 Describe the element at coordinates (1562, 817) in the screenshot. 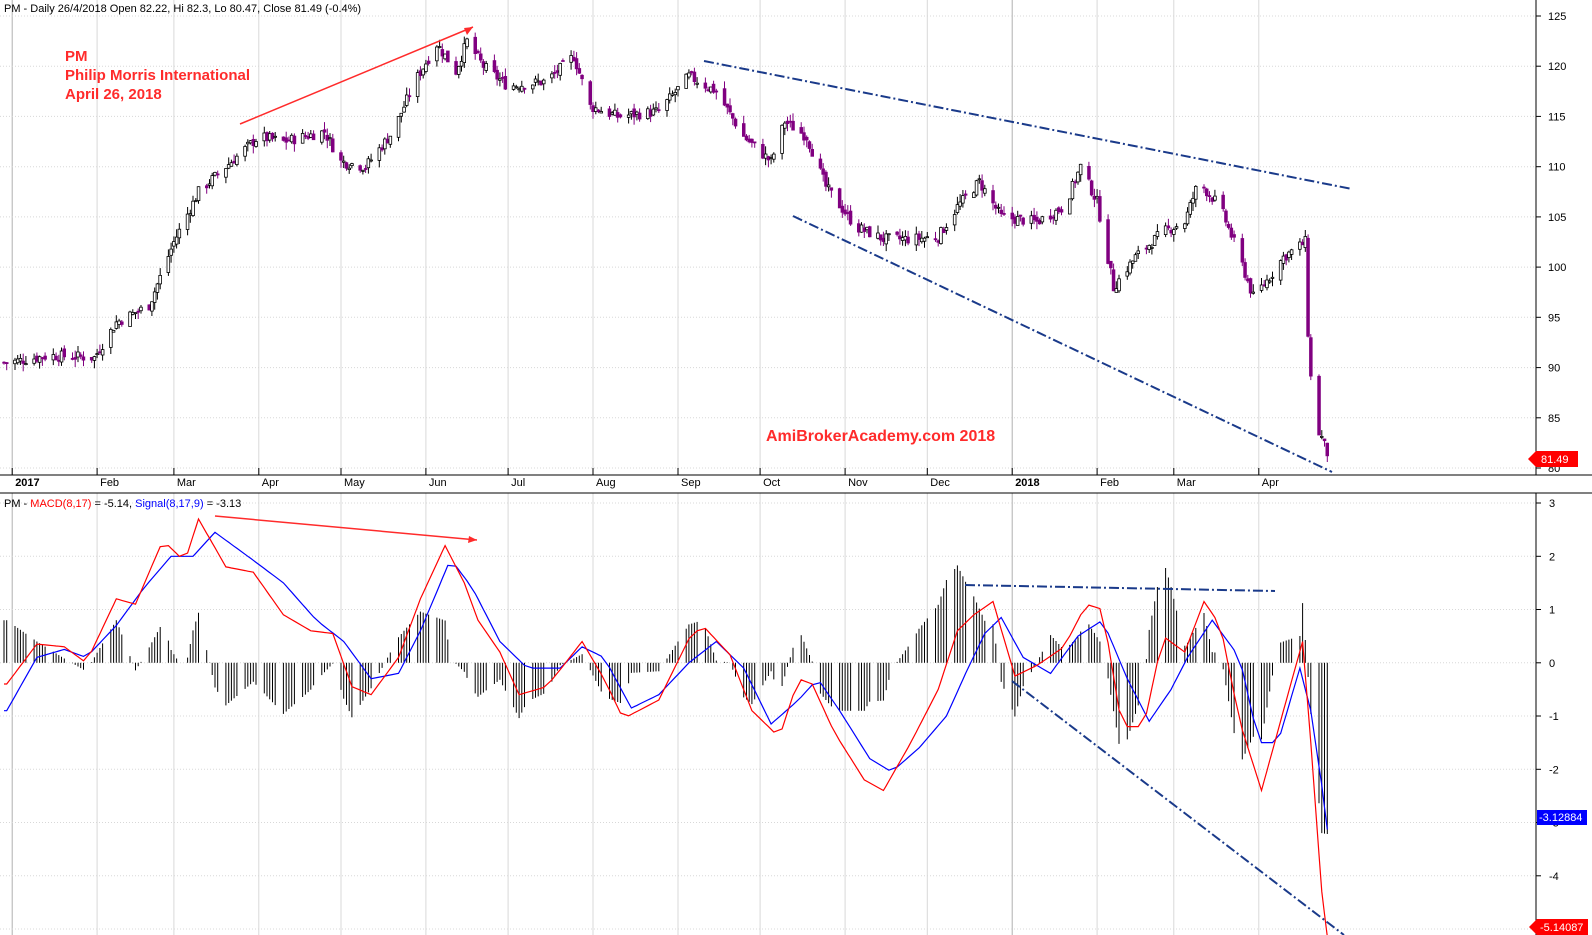

I see `signal-last-tag: -3.12884` at that location.